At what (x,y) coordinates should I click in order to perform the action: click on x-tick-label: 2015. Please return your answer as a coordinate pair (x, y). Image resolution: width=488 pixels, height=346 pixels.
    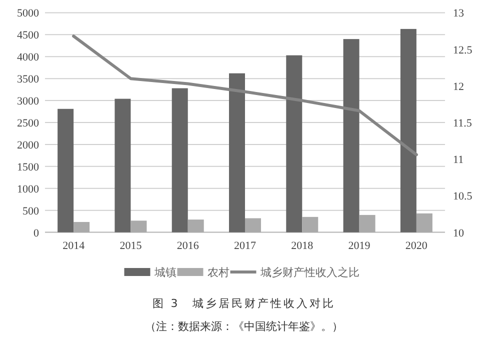
    Looking at the image, I should click on (131, 246).